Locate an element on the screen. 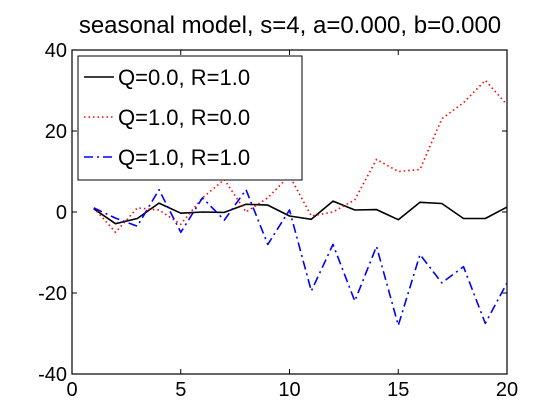  x-tick-label: 10 is located at coordinates (289, 390).